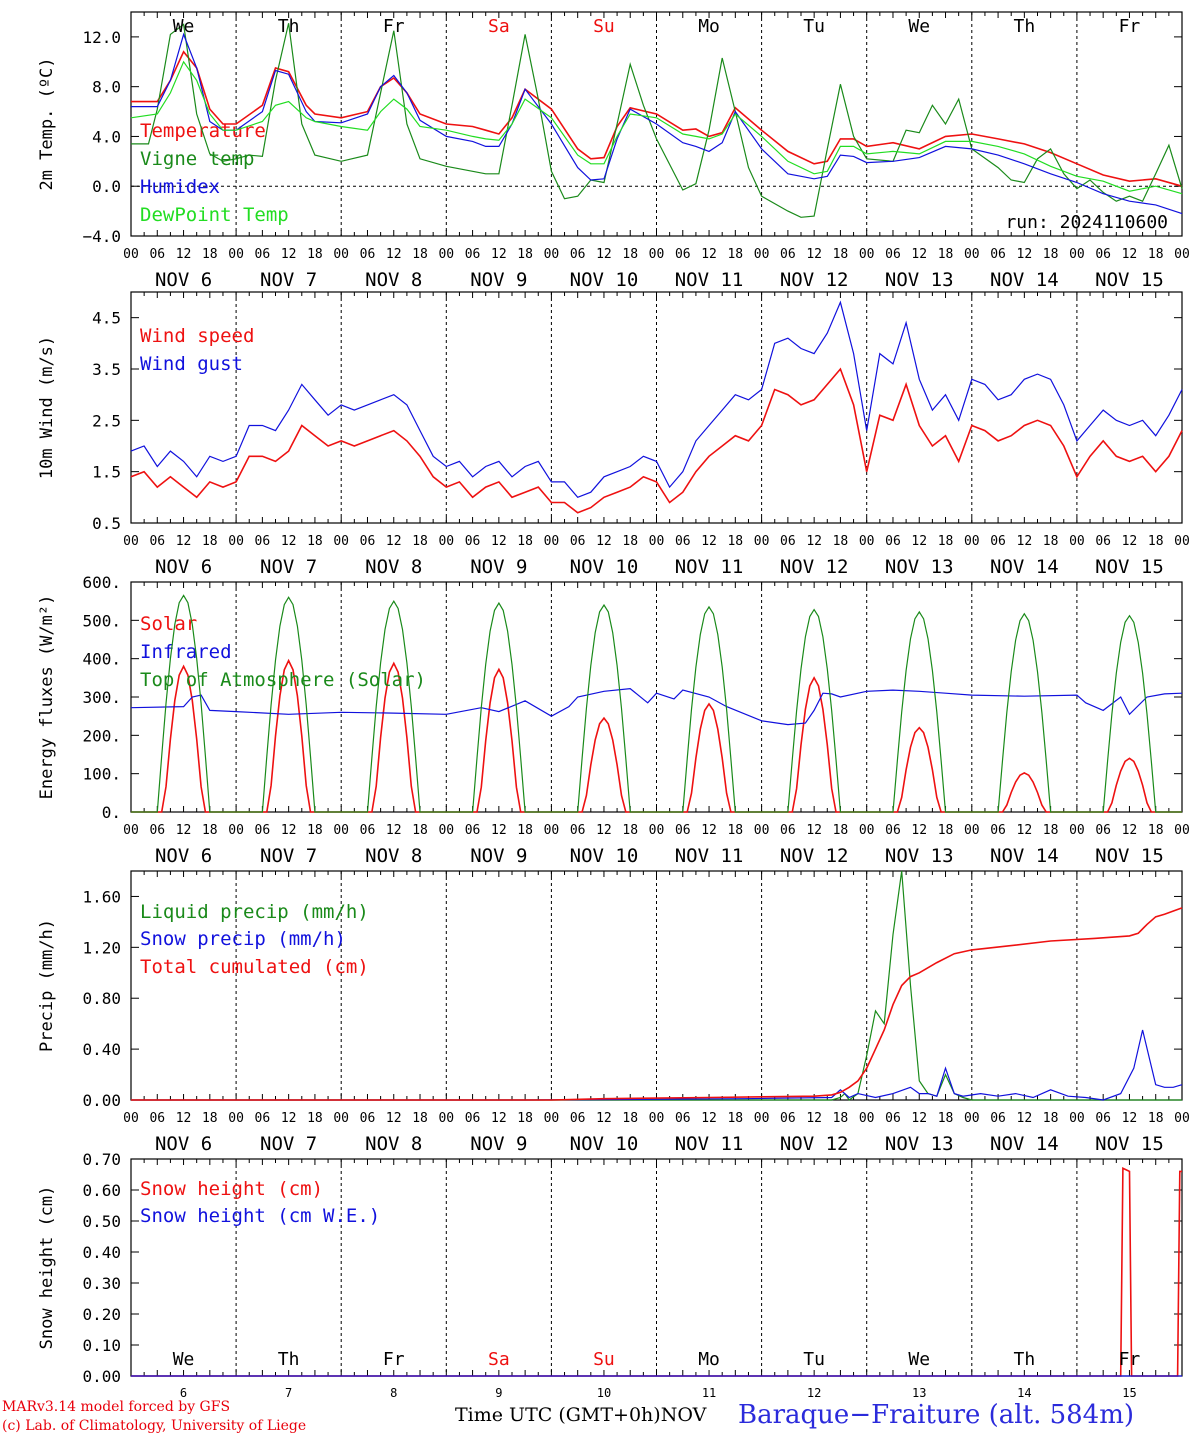  What do you see at coordinates (288, 1393) in the screenshot?
I see `day-number-label: 7` at bounding box center [288, 1393].